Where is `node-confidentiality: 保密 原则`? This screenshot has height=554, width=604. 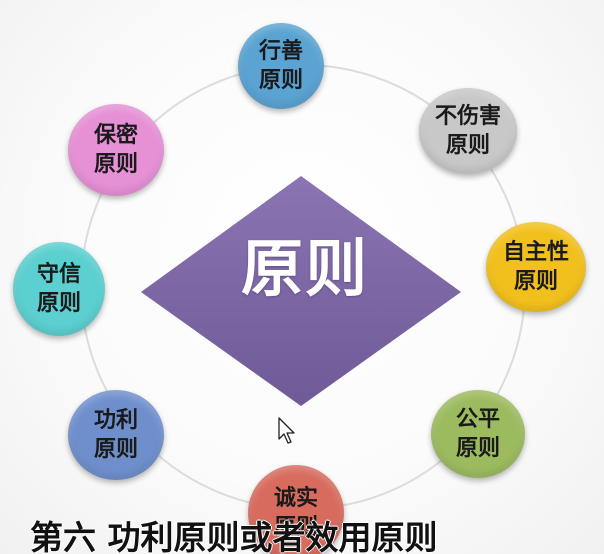 node-confidentiality: 保密 原则 is located at coordinates (116, 150).